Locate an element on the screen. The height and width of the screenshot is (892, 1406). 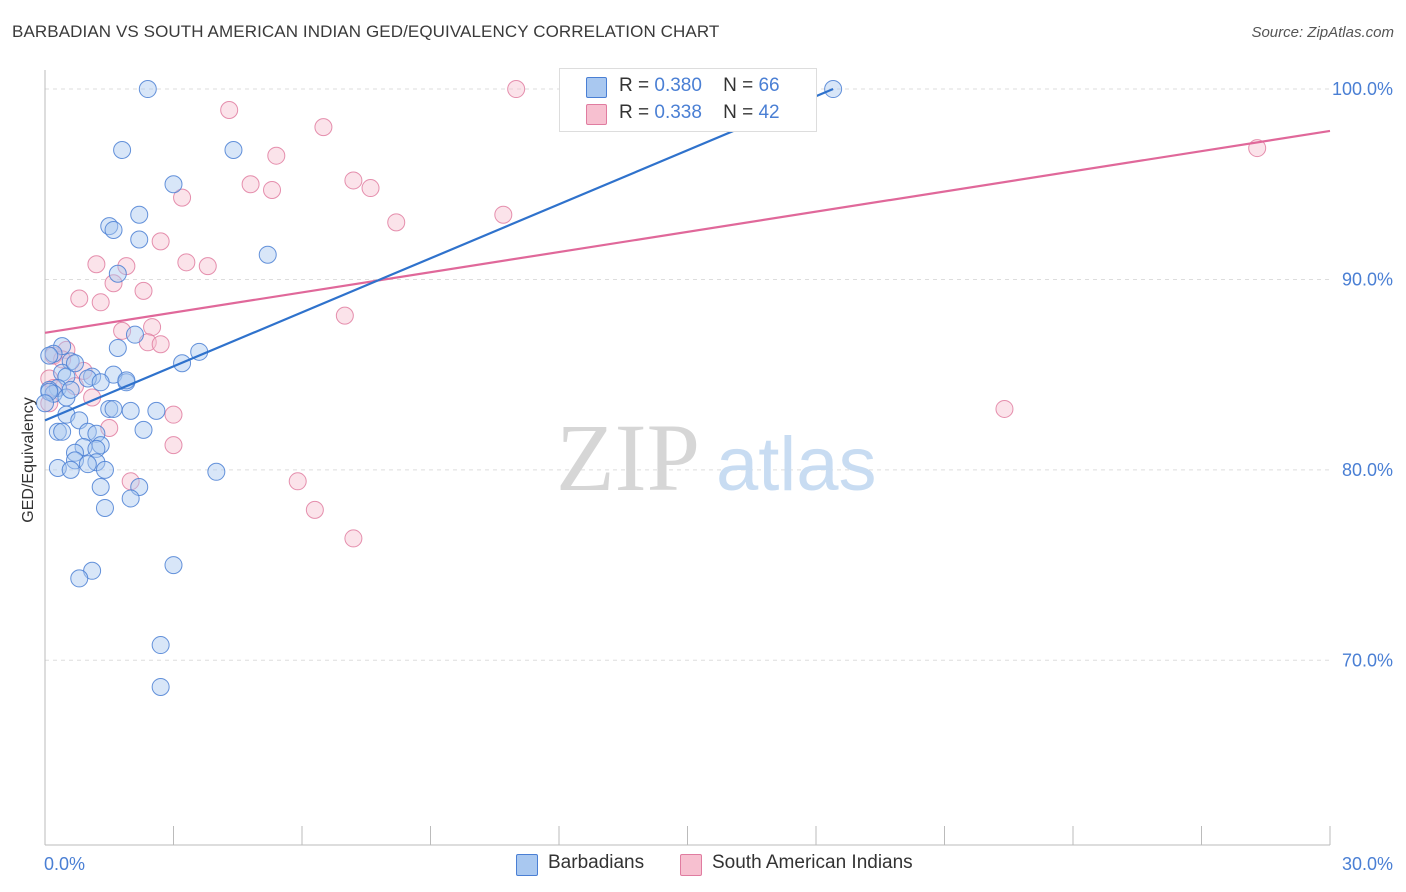
y-axis-label: GED/Equivalency is located at coordinates (28, 459).